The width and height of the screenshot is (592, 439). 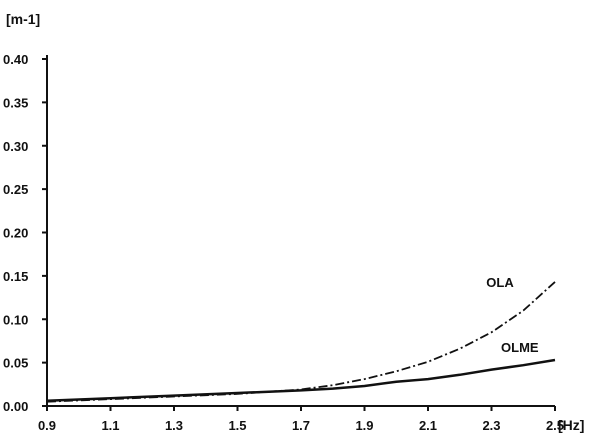 What do you see at coordinates (491, 425) in the screenshot?
I see `x-tick-label: 2.3` at bounding box center [491, 425].